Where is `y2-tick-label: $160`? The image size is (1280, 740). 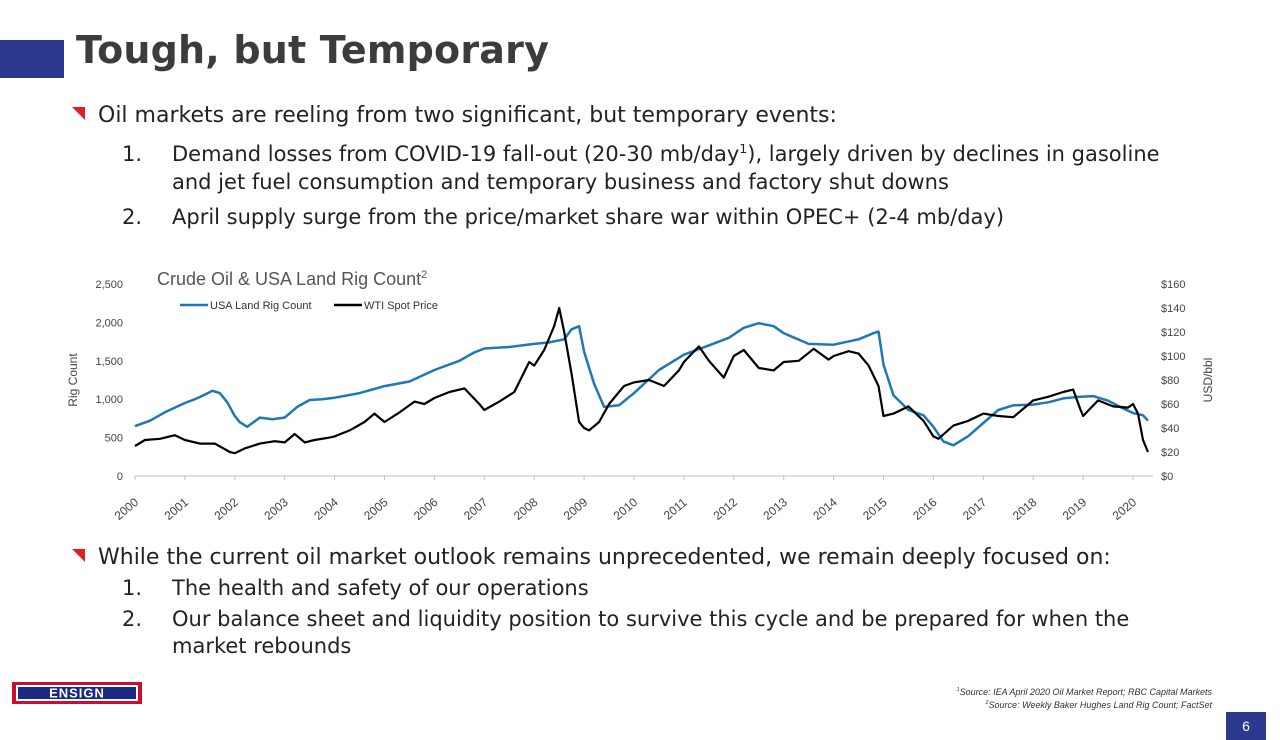
y2-tick-label: $160 is located at coordinates (1173, 285).